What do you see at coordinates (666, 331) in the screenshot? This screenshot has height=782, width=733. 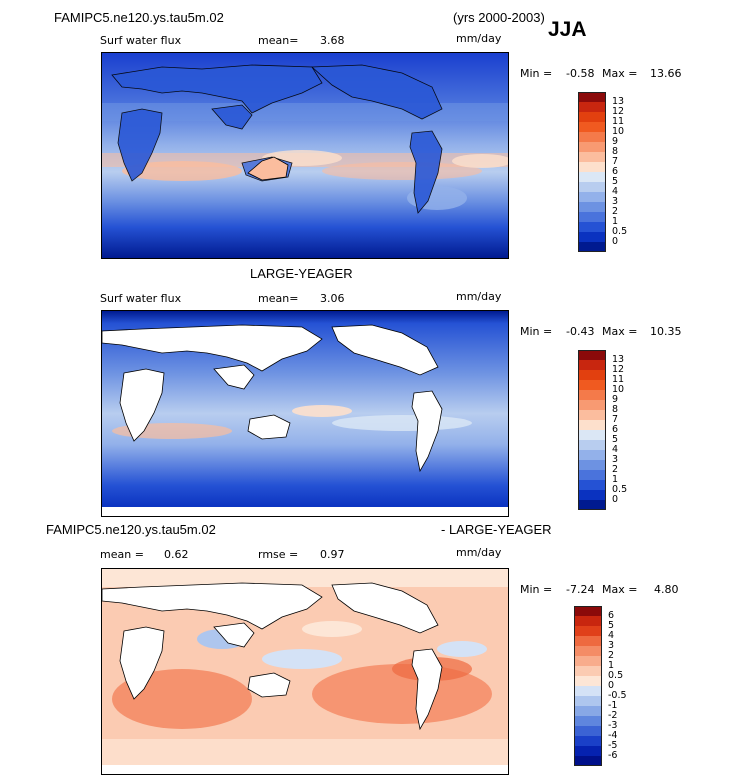 I see `panel2-max-value: 10.35` at bounding box center [666, 331].